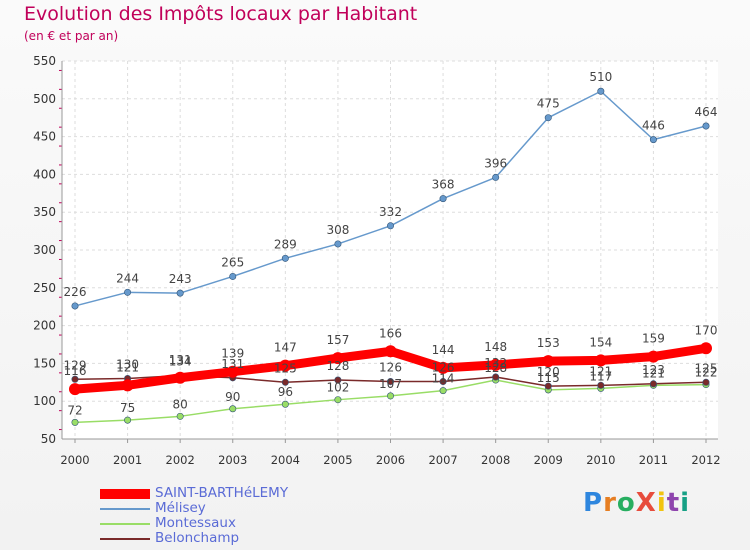  I want to click on legend-label: Belonchamp, so click(197, 538).